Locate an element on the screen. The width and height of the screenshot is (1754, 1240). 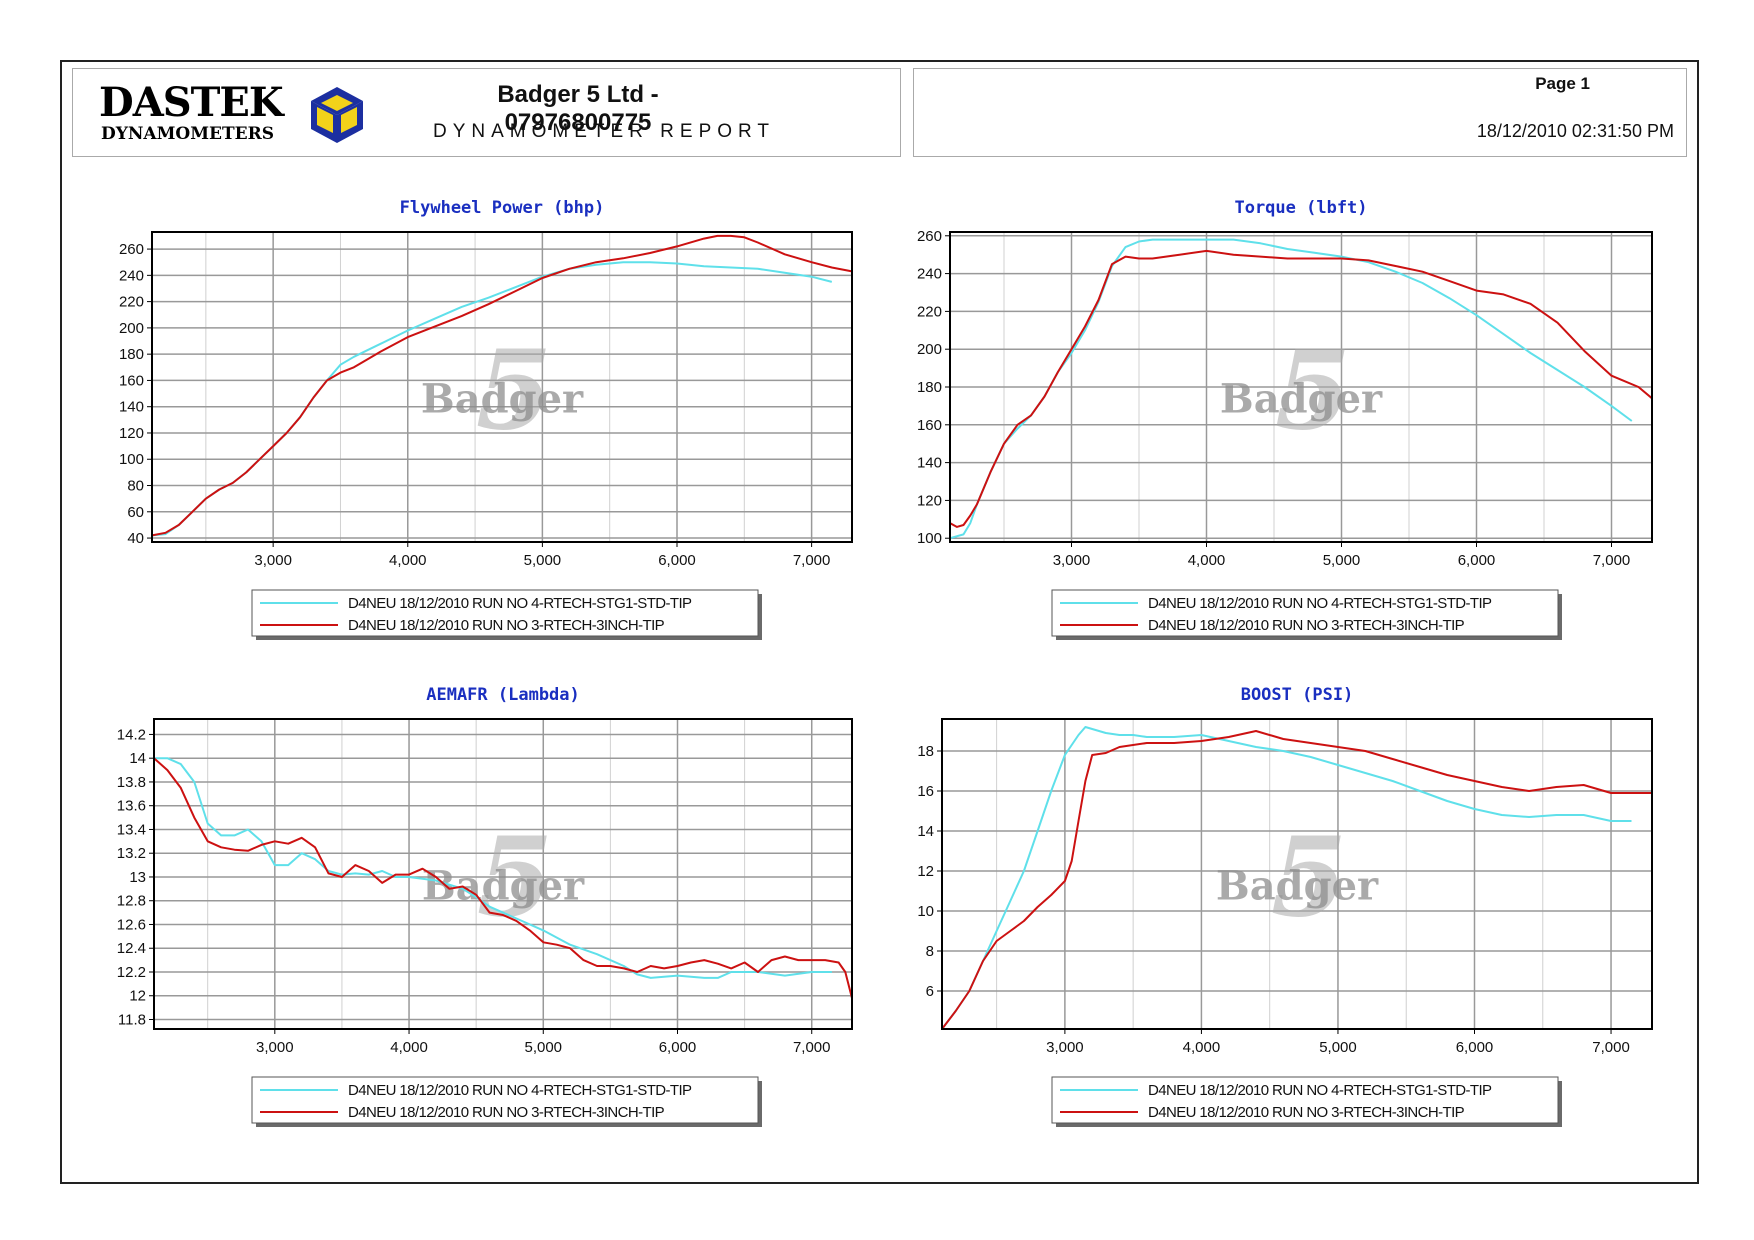
y-tick-label: 12.6 is located at coordinates (131, 924).